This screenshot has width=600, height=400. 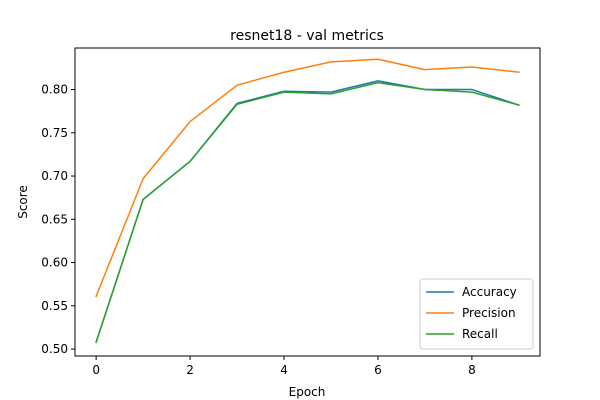 What do you see at coordinates (307, 36) in the screenshot?
I see `chart-title: resnet18 - val metrics` at bounding box center [307, 36].